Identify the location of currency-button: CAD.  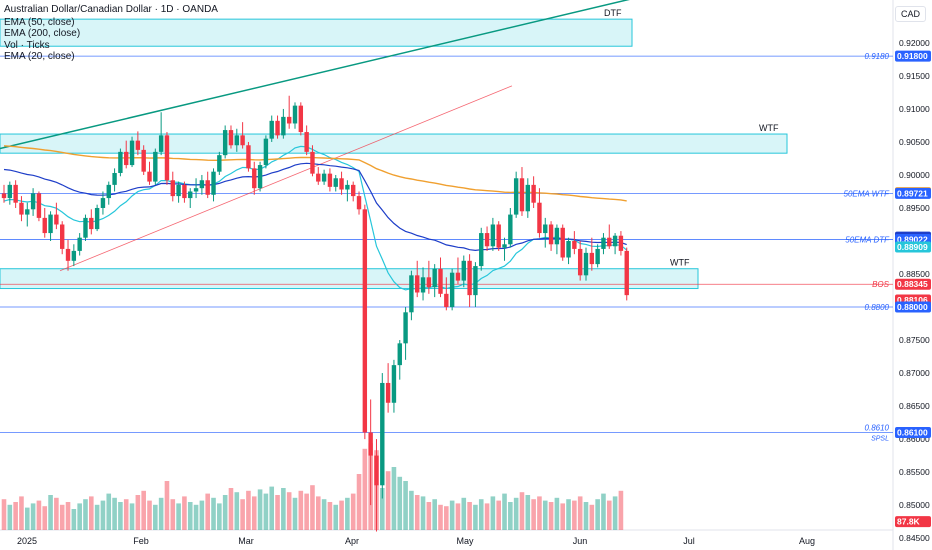
(910, 14).